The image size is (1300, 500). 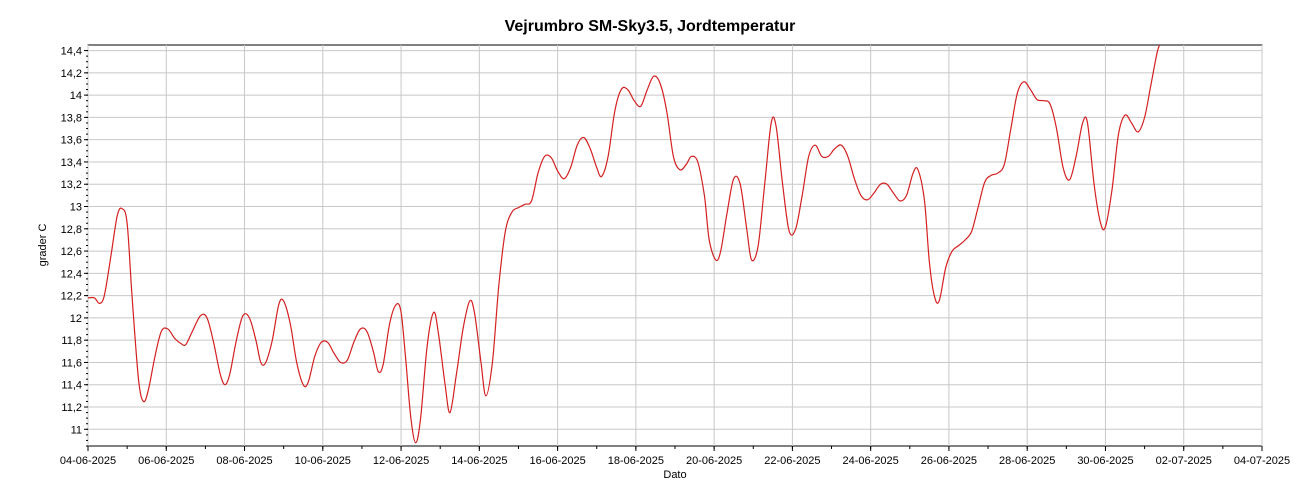 What do you see at coordinates (479, 461) in the screenshot?
I see `x-tick-label: 14-06-2025` at bounding box center [479, 461].